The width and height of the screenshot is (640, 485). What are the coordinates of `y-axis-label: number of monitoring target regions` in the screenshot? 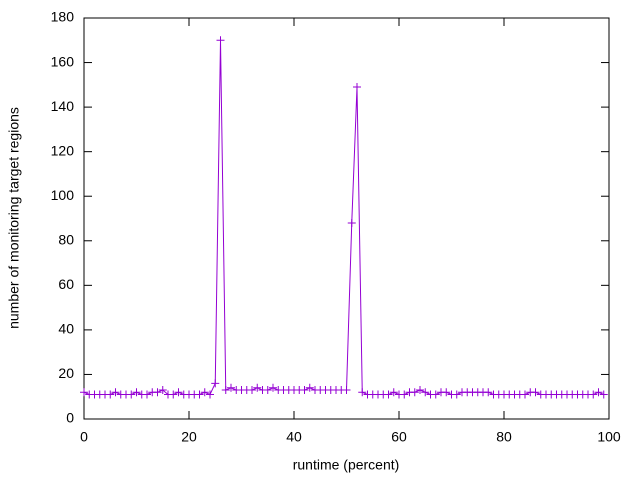 It's located at (14, 218).